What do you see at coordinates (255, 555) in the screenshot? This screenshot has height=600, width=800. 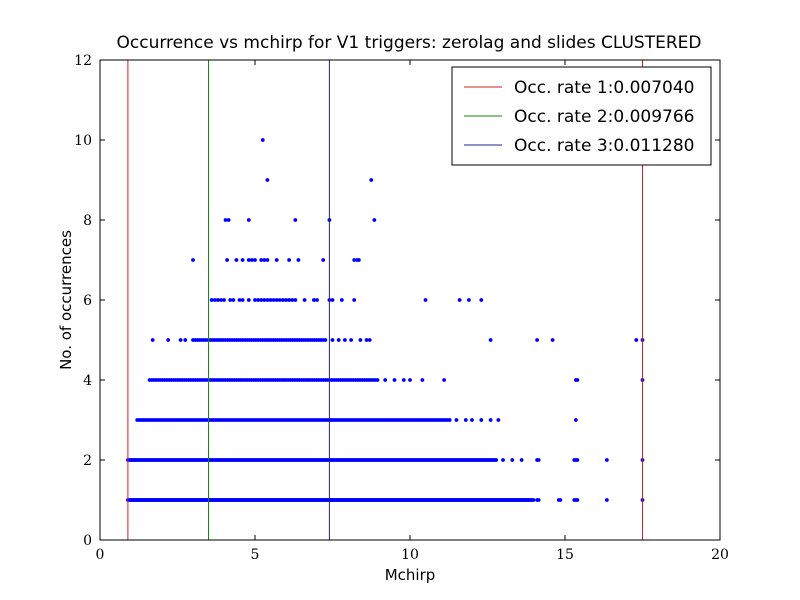 I see `x-tick-label: 5` at bounding box center [255, 555].